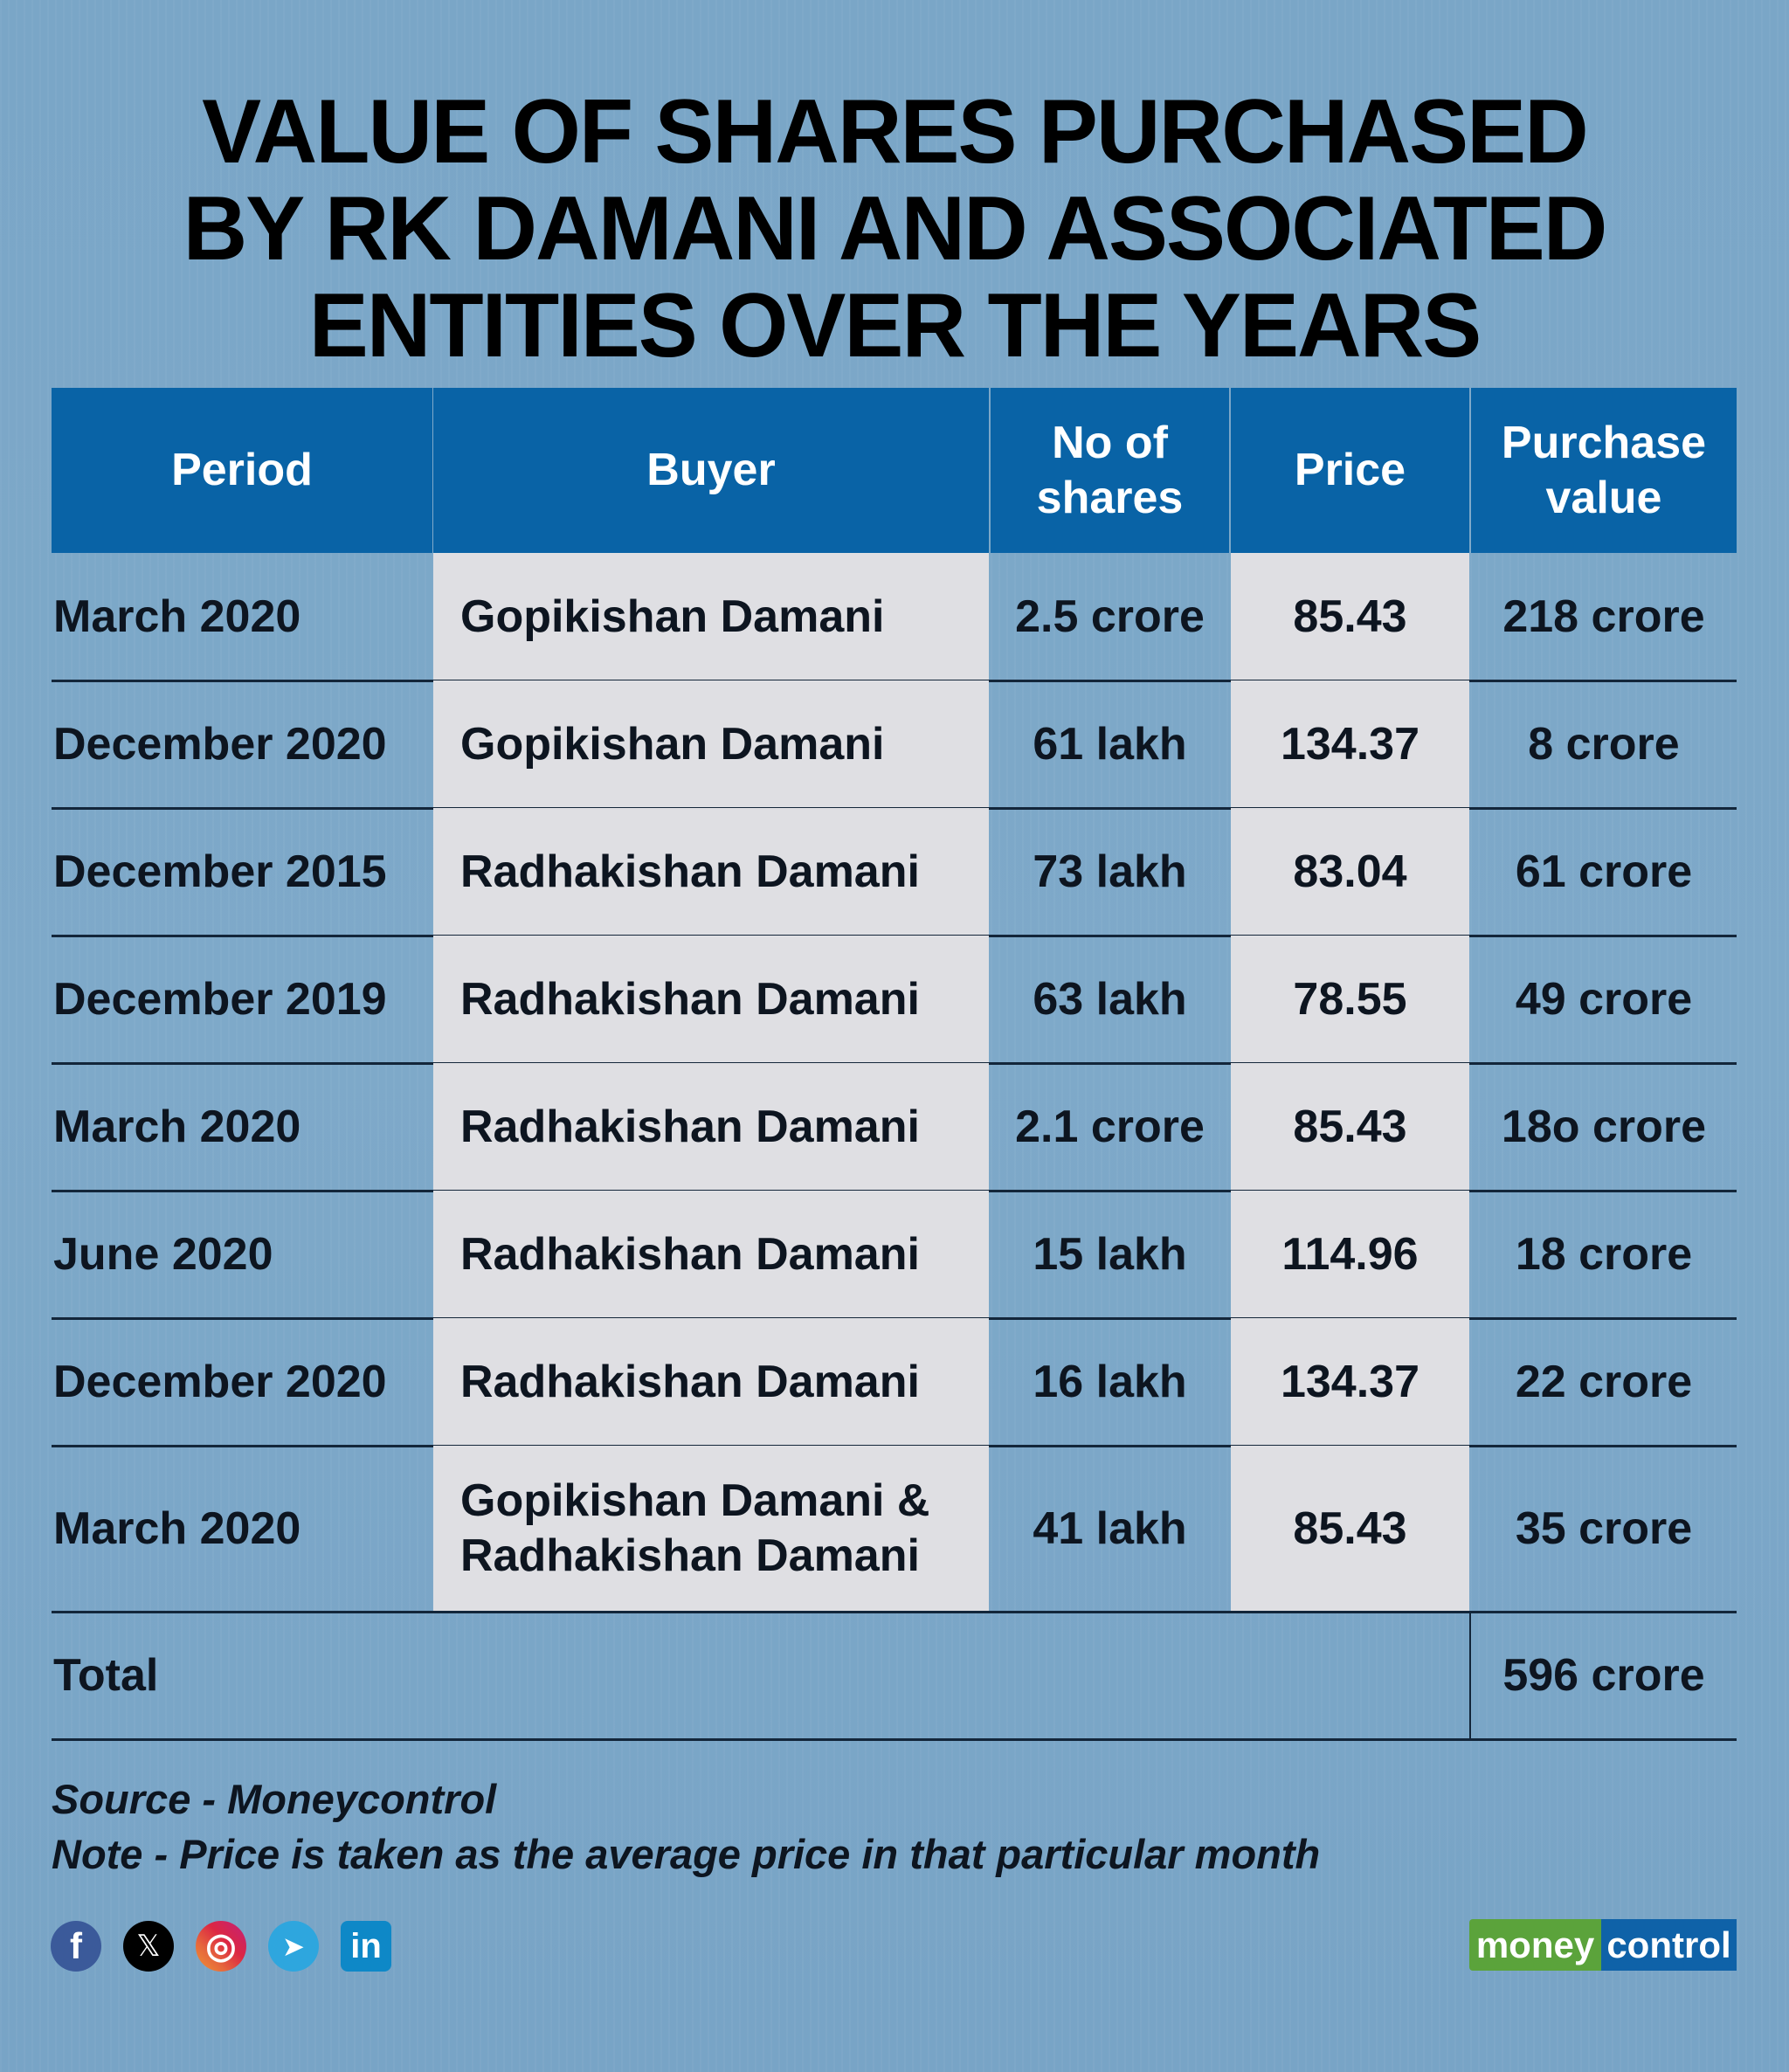 The height and width of the screenshot is (2072, 1789). I want to click on period-value: December 2019, so click(220, 999).